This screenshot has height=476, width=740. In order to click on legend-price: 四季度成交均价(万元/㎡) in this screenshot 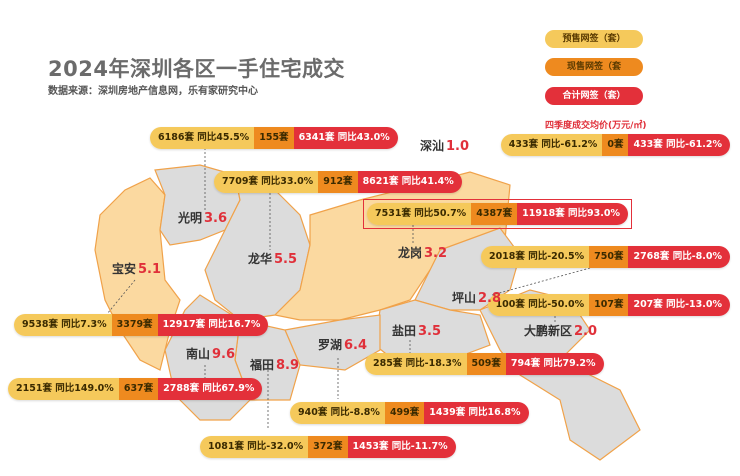, I will do `click(596, 126)`.